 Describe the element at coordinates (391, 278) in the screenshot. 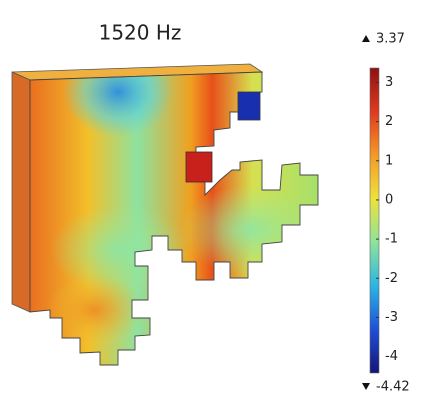

I see `tick-label: -2` at that location.